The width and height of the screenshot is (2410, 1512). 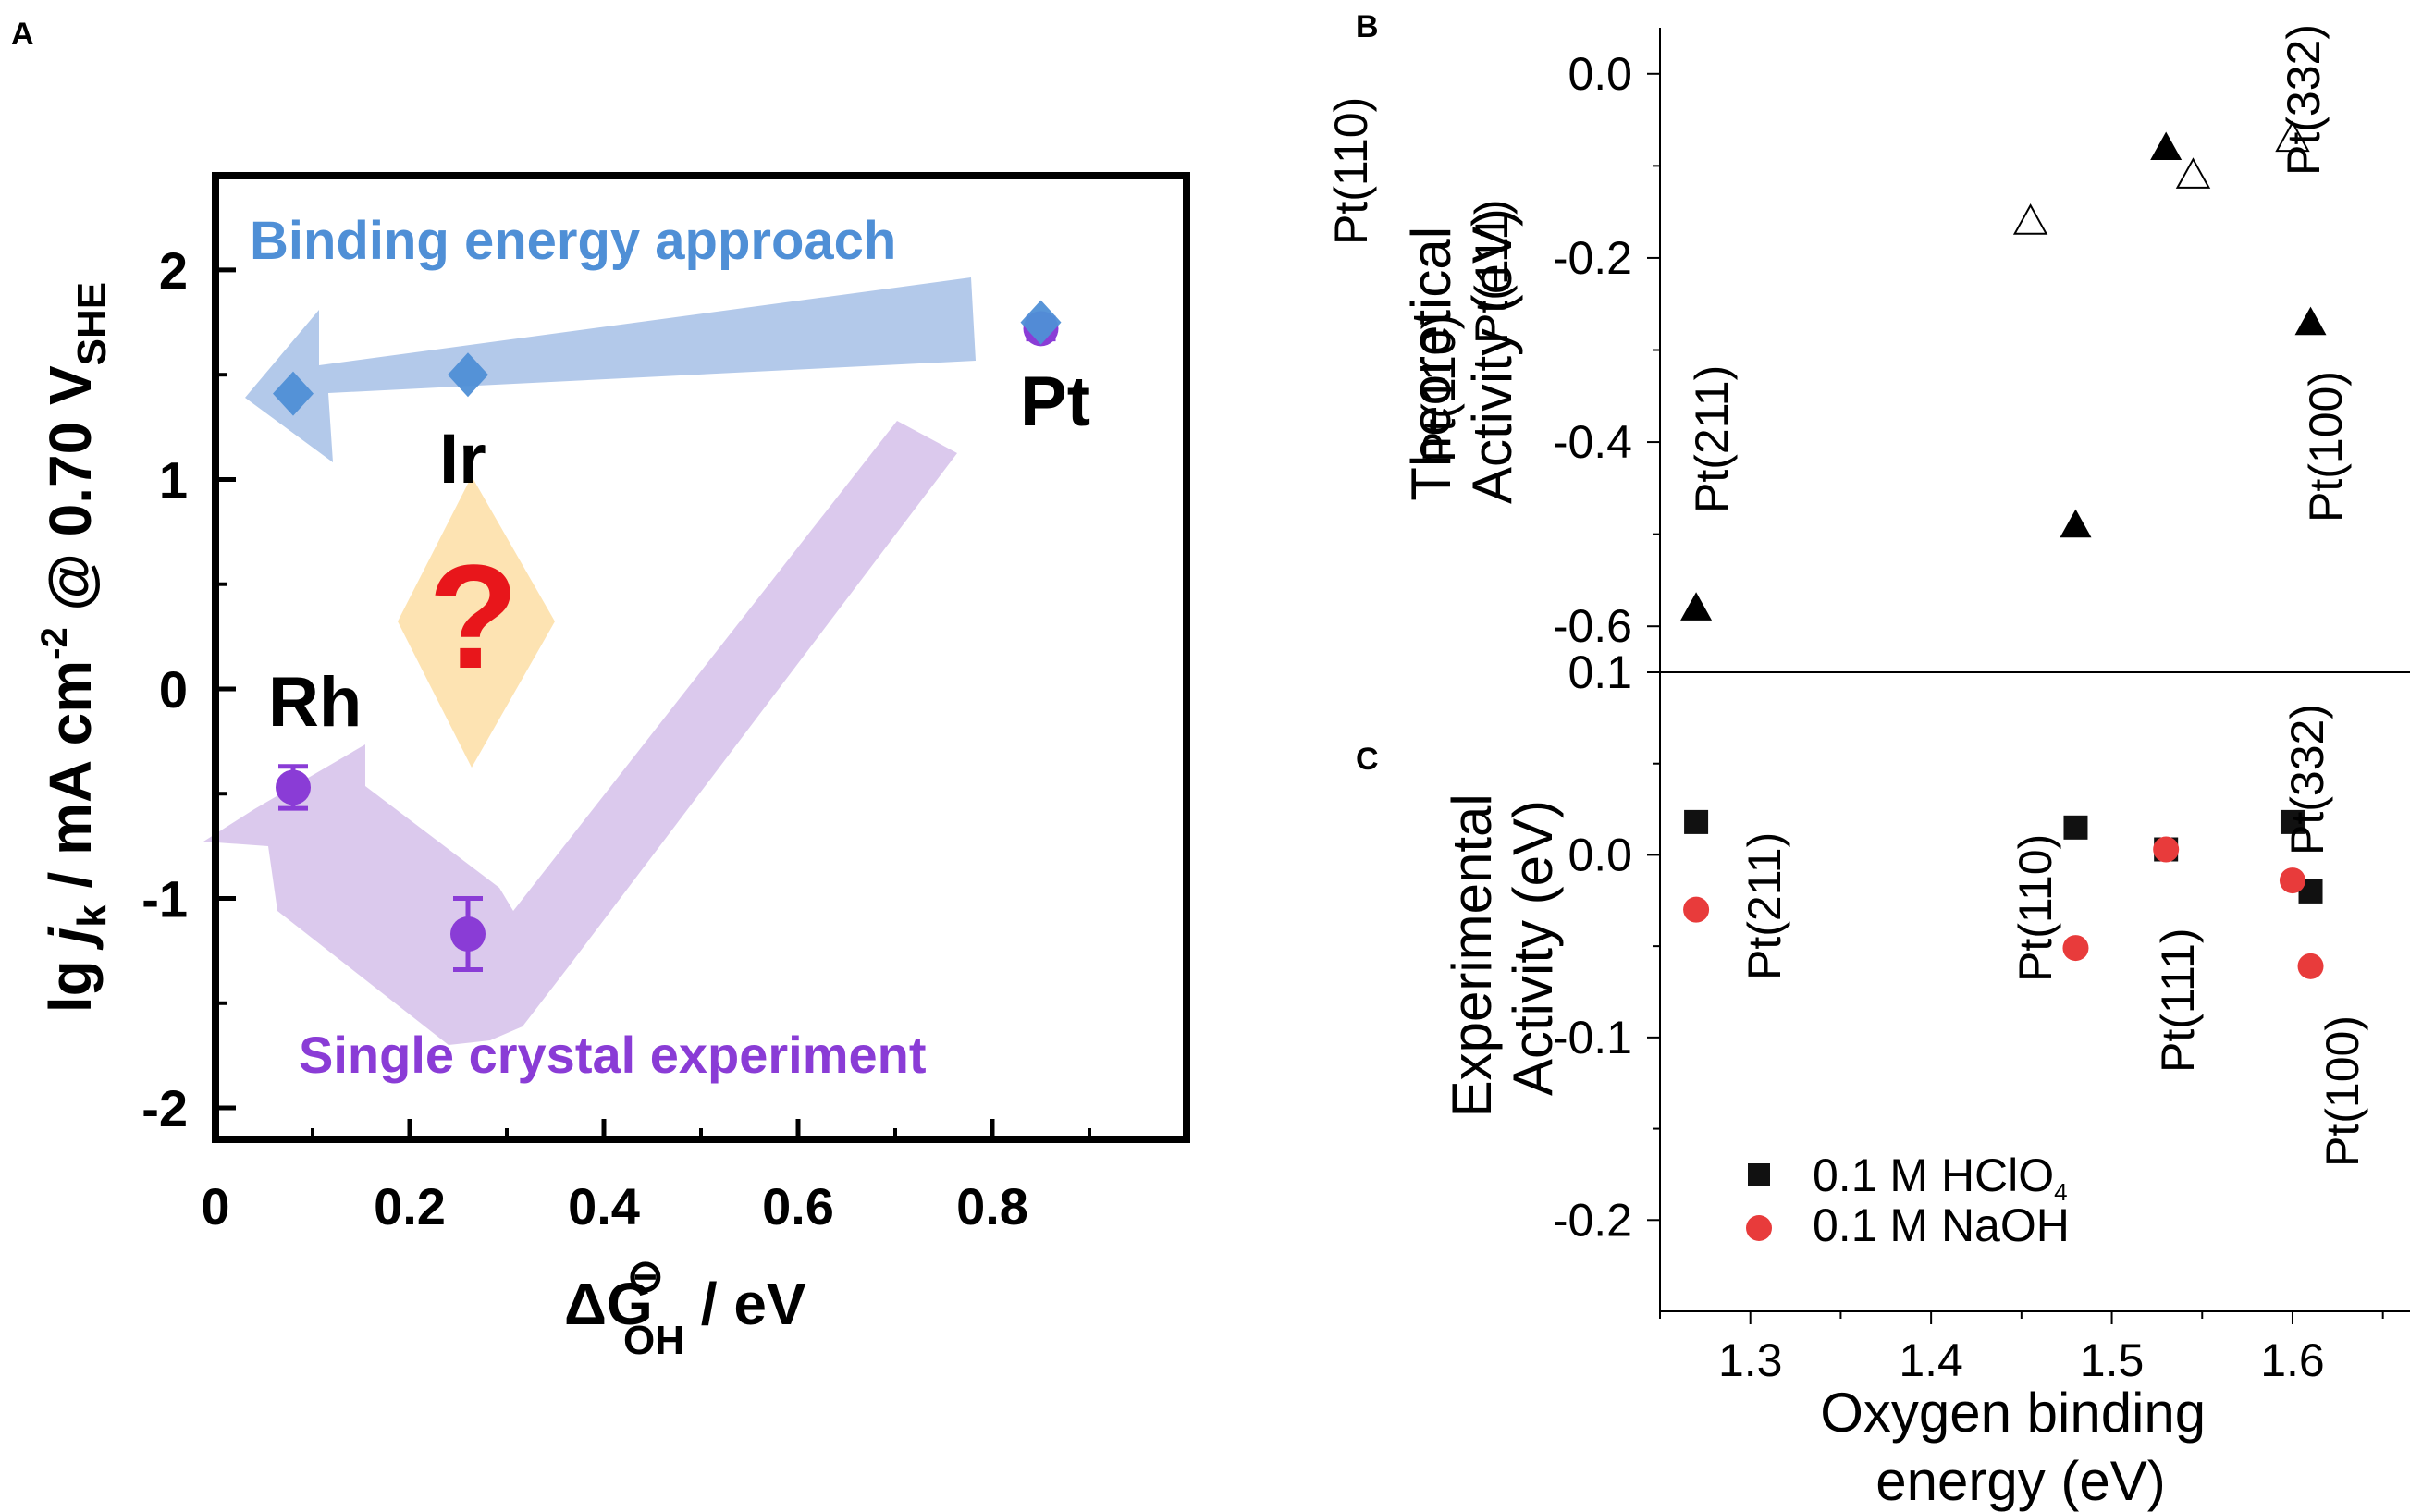 I want to click on metal-label-pt: Pt, so click(x=1055, y=402).